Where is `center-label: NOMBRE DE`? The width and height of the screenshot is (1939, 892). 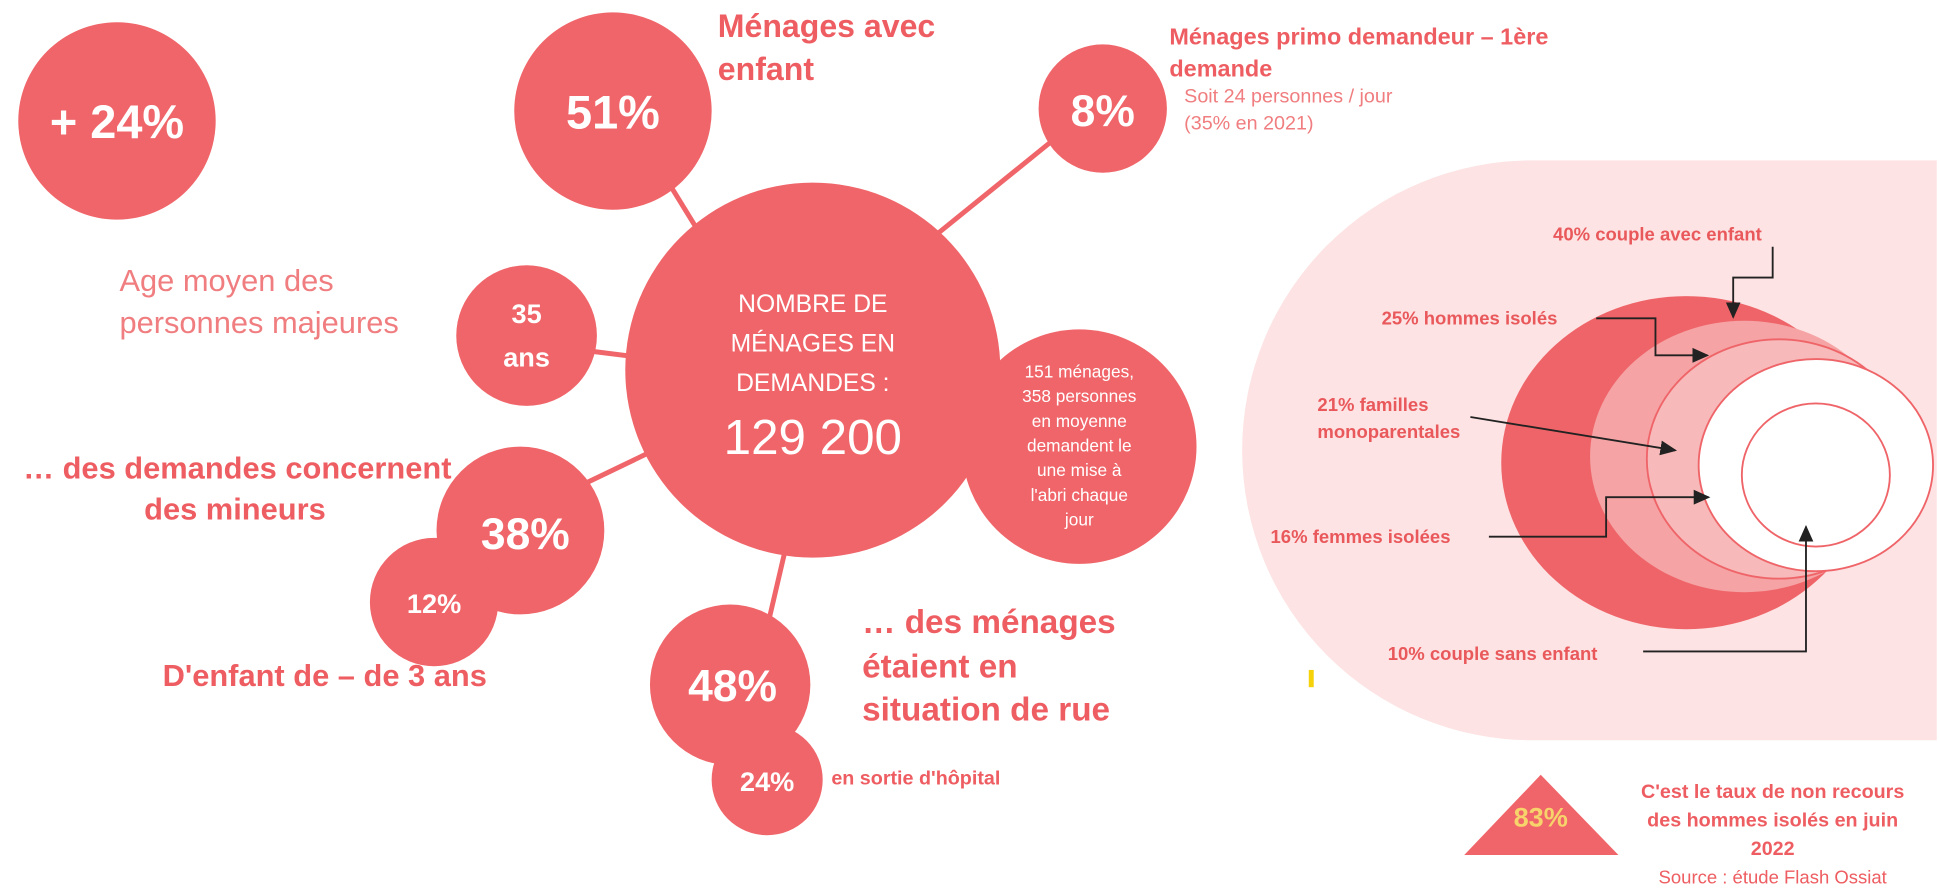
center-label: NOMBRE DE is located at coordinates (812, 304).